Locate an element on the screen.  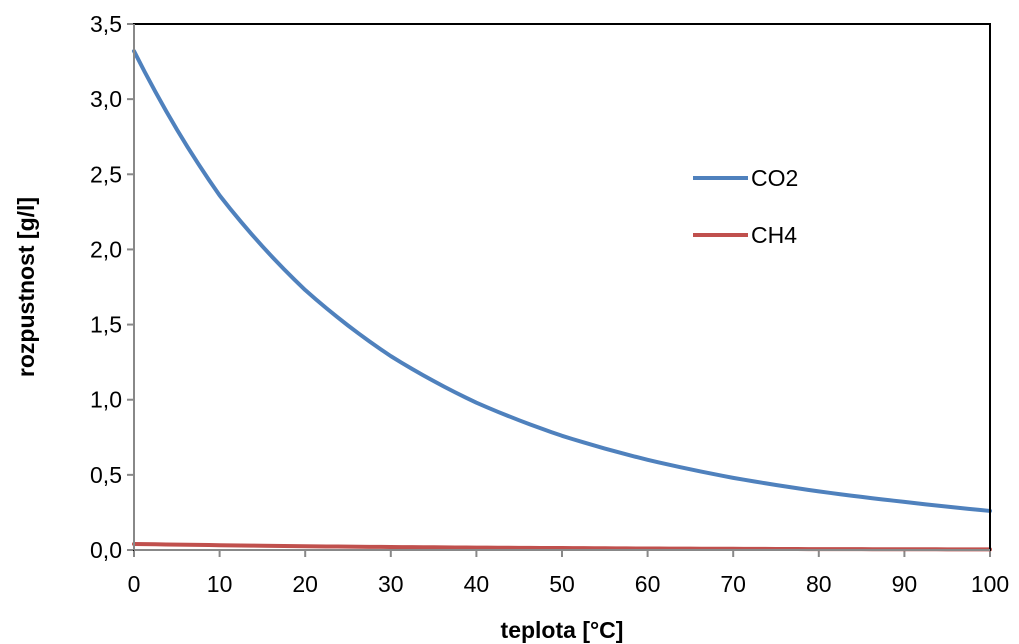
x-tick-label: 10 is located at coordinates (220, 584).